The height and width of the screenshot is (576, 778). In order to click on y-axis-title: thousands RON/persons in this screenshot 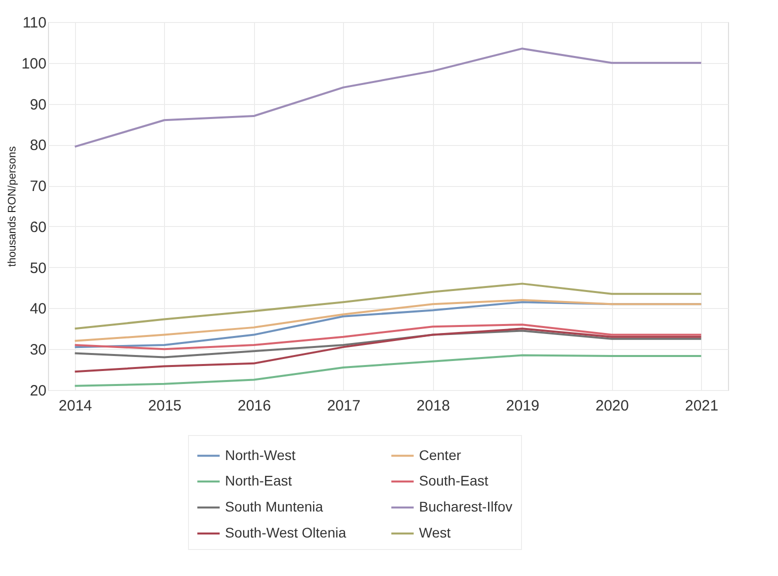, I will do `click(12, 206)`.